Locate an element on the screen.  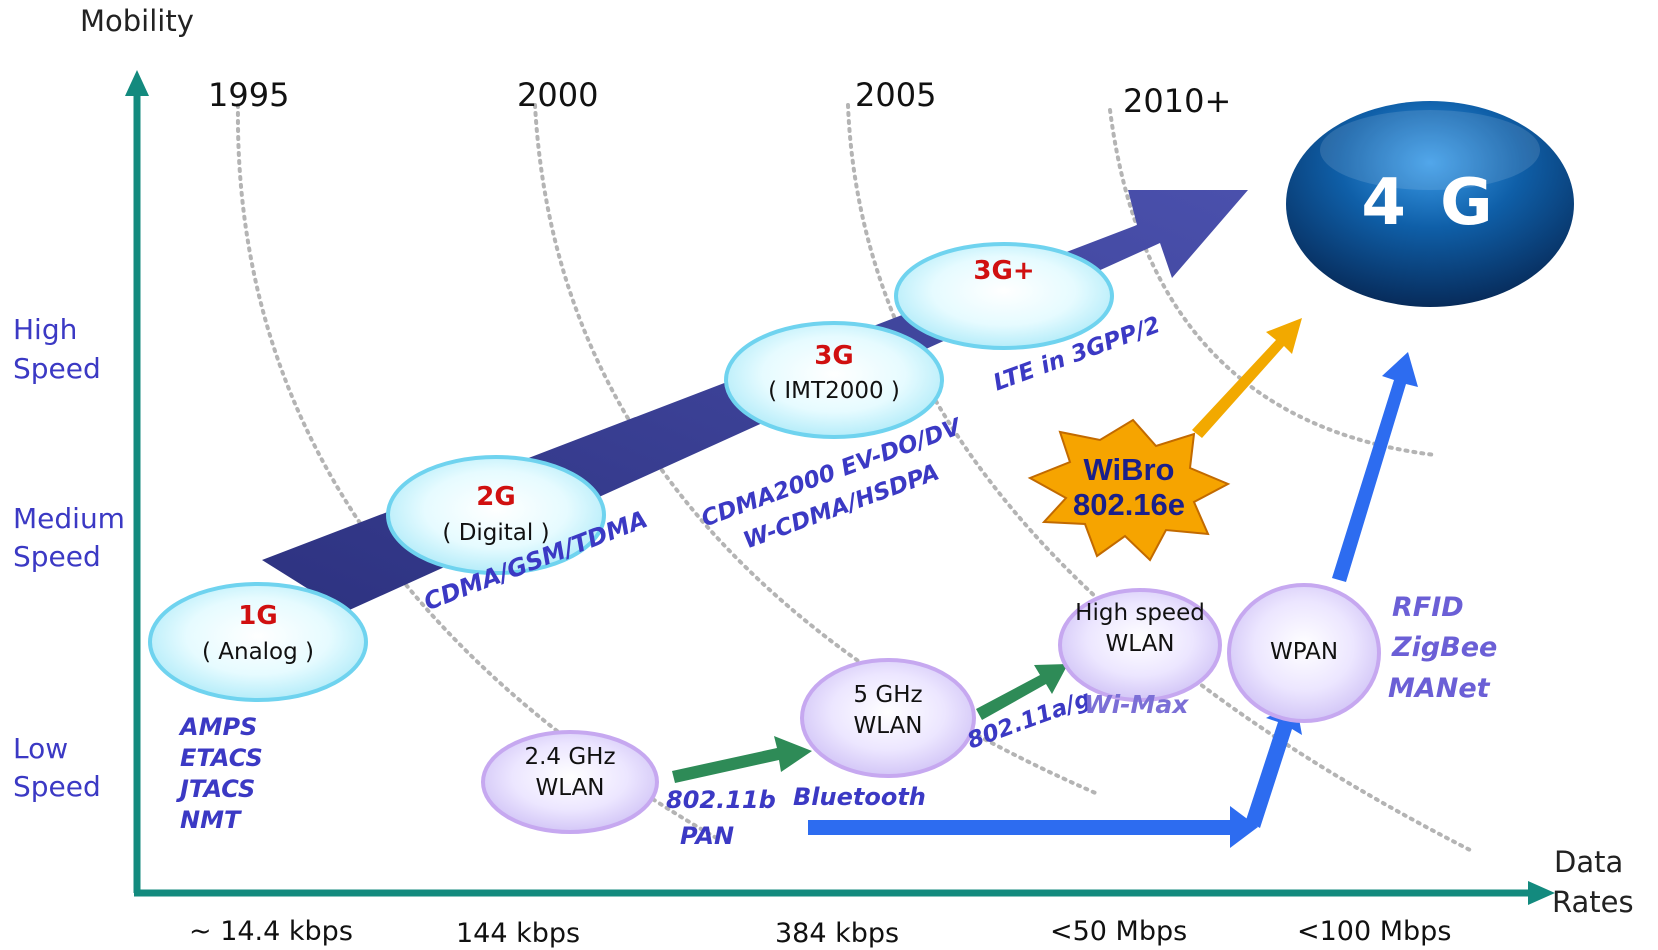
rate-label: <100 Mbps is located at coordinates (1374, 931).